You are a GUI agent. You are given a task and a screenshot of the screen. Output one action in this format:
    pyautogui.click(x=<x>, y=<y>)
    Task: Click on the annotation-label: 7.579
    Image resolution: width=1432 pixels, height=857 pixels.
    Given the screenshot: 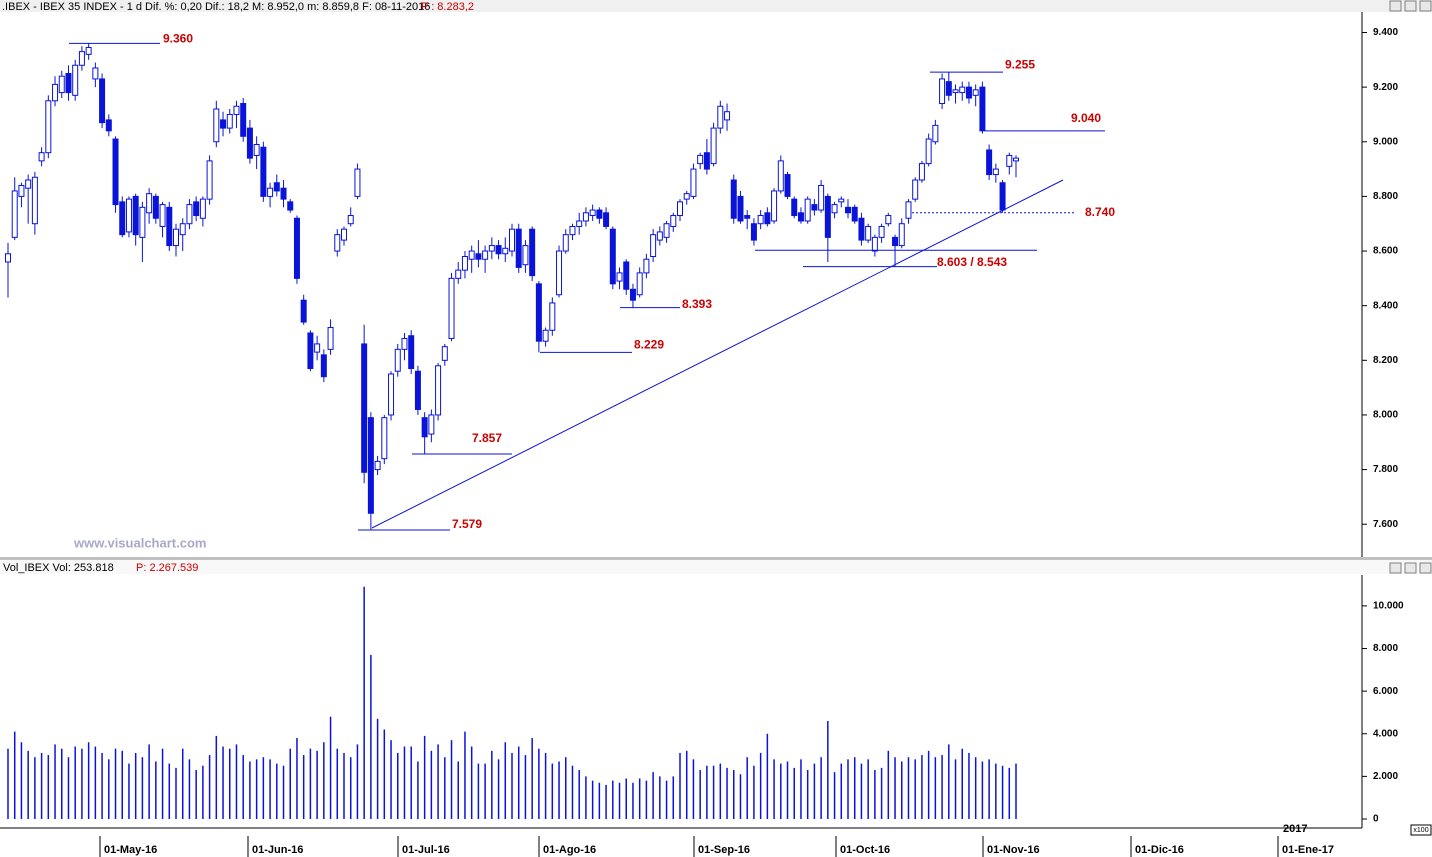 What is the action you would take?
    pyautogui.click(x=467, y=524)
    